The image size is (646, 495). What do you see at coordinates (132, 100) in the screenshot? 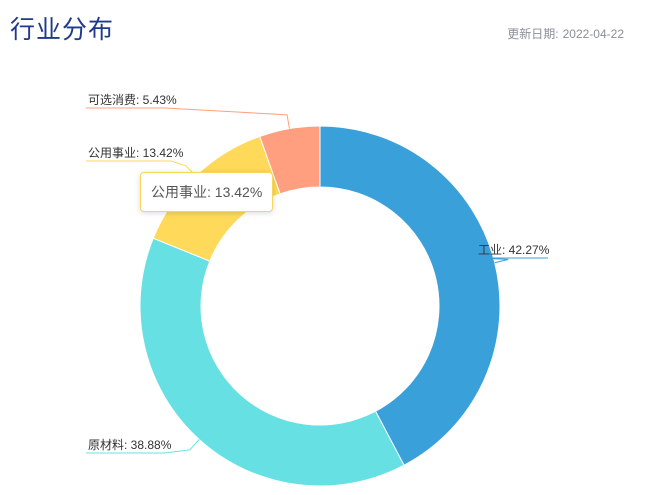
I see `slice-label-可选消费: 可选消费: 5.43%` at bounding box center [132, 100].